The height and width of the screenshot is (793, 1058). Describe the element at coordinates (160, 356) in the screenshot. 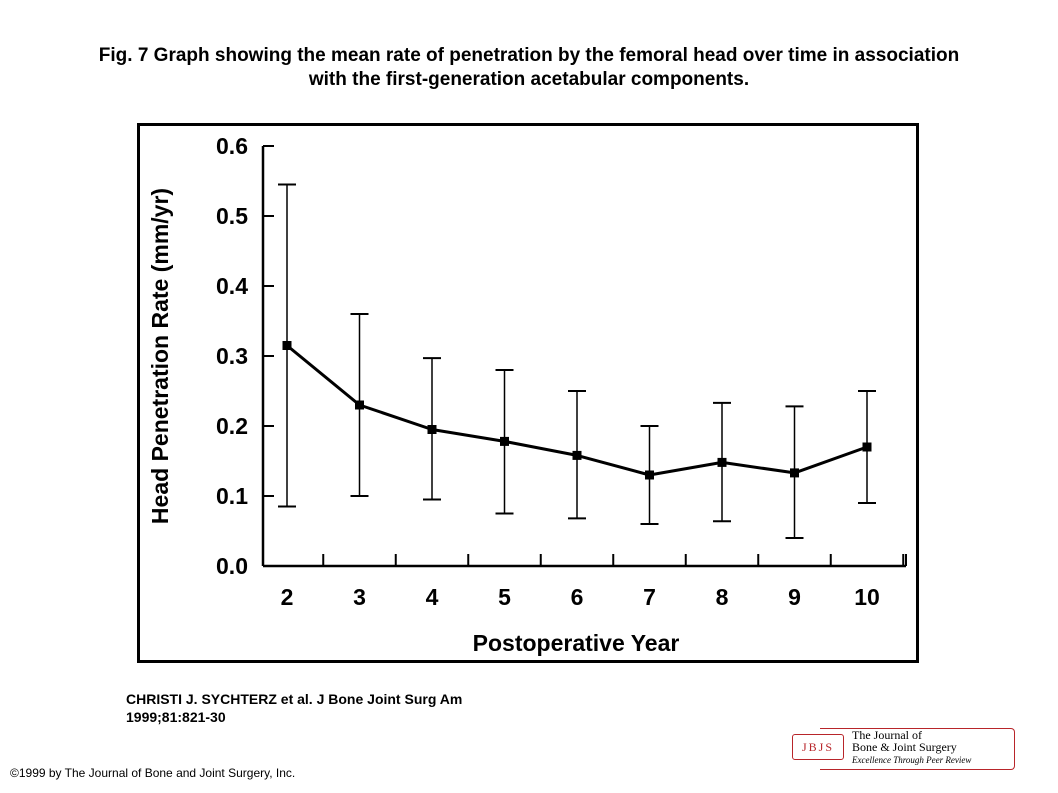

I see `y-axis-title: Head Penetration Rate (mm/yr)` at that location.